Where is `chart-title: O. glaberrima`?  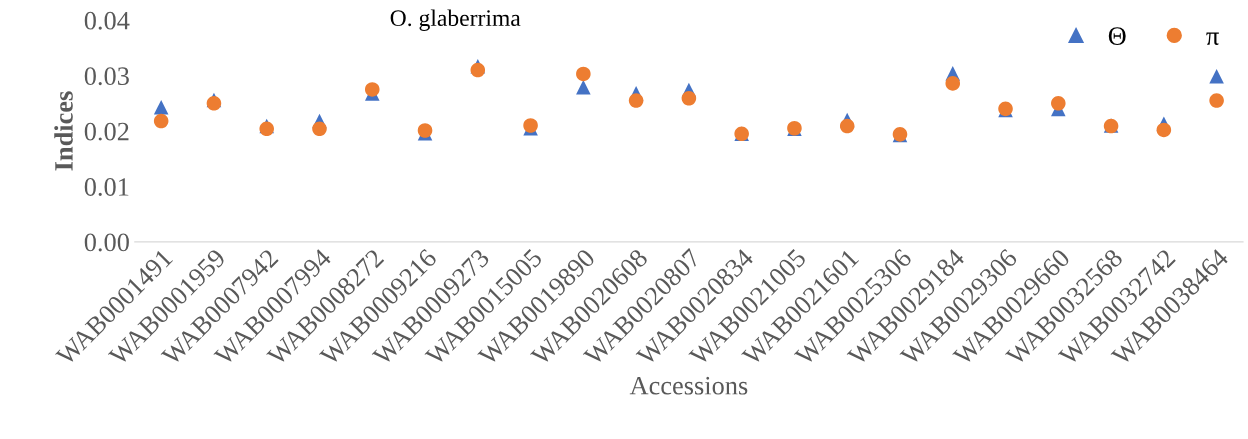 chart-title: O. glaberrima is located at coordinates (455, 20).